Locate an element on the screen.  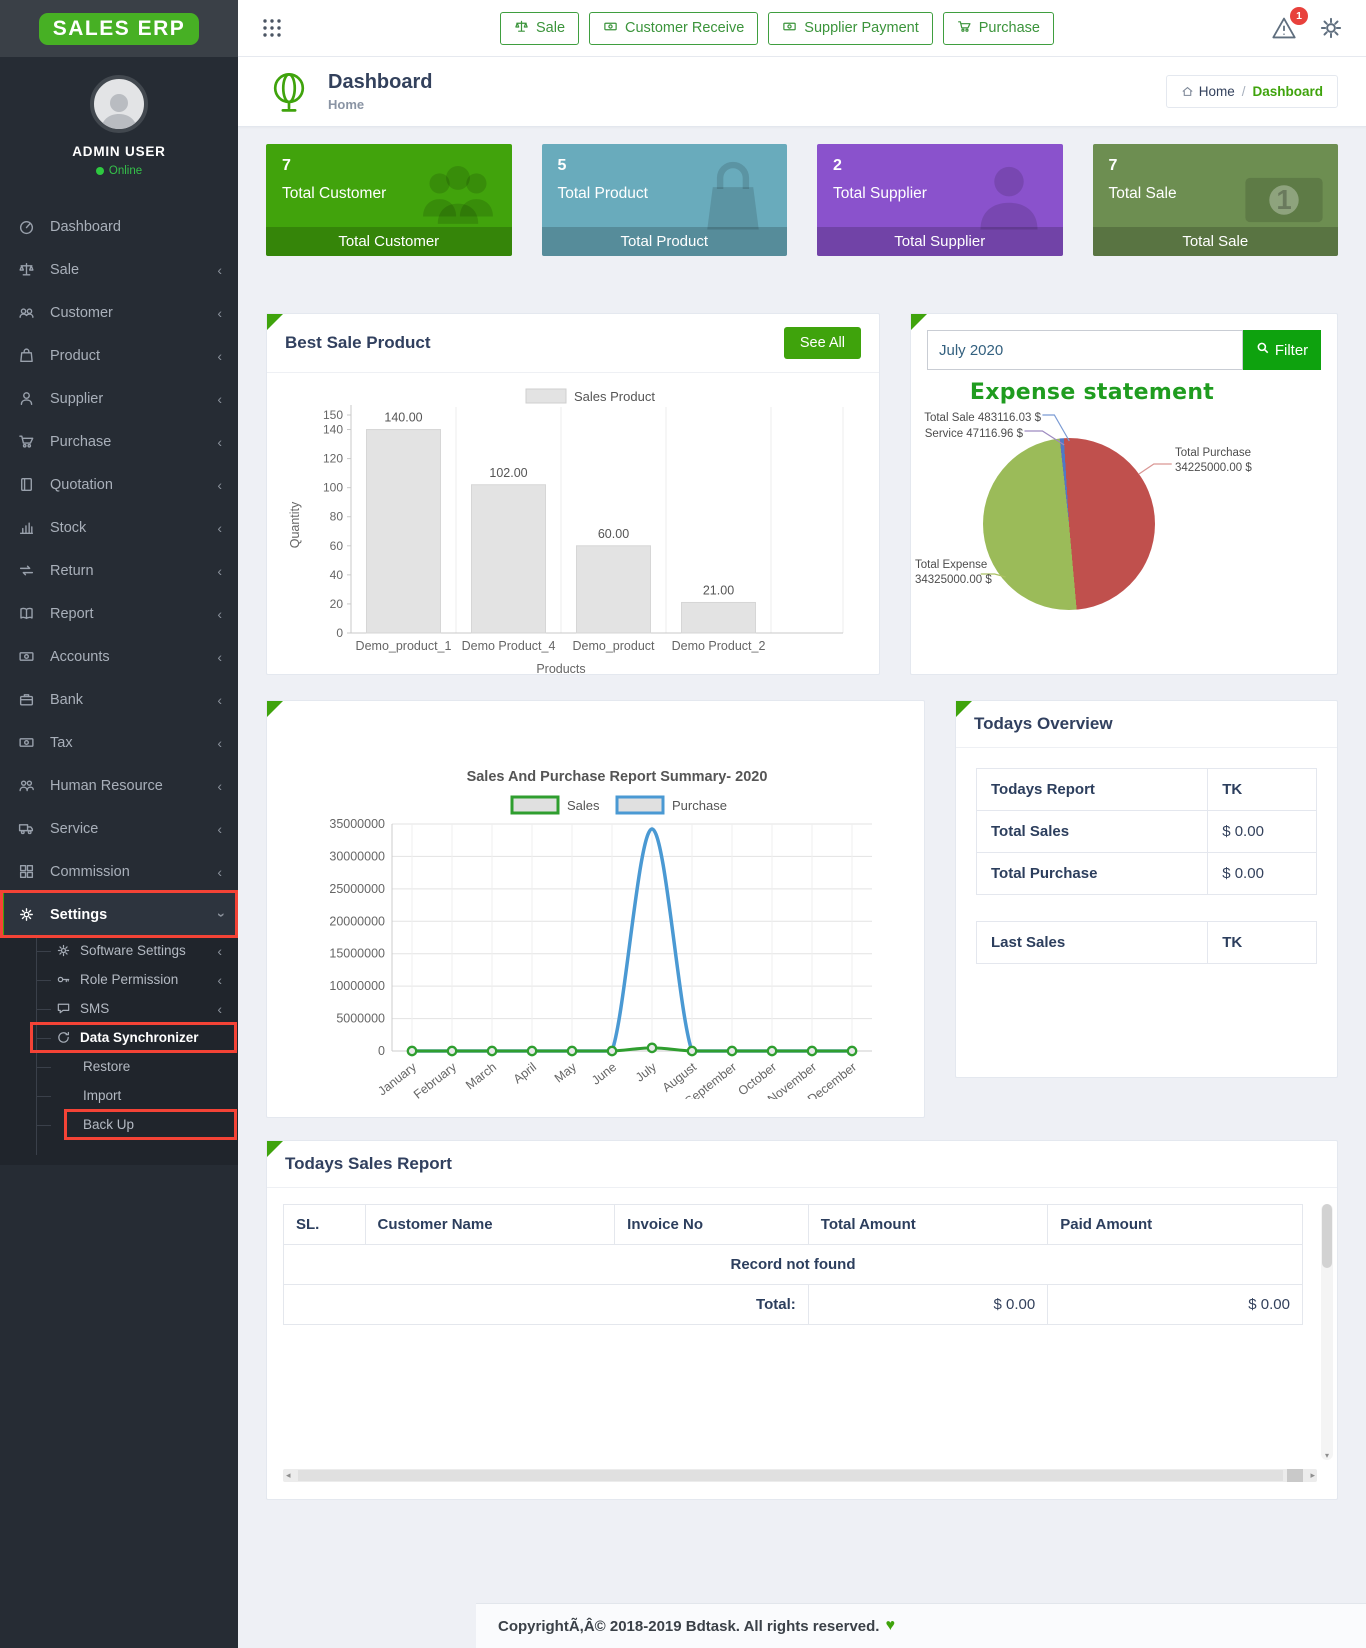
alert-badge: 1 is located at coordinates (1299, 16).